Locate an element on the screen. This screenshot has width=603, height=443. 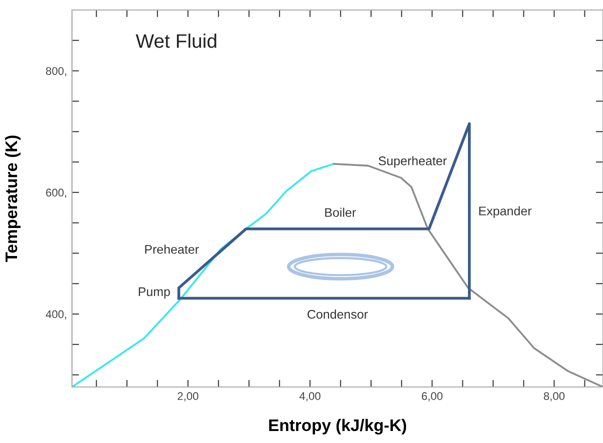
annotation: Pump is located at coordinates (154, 293).